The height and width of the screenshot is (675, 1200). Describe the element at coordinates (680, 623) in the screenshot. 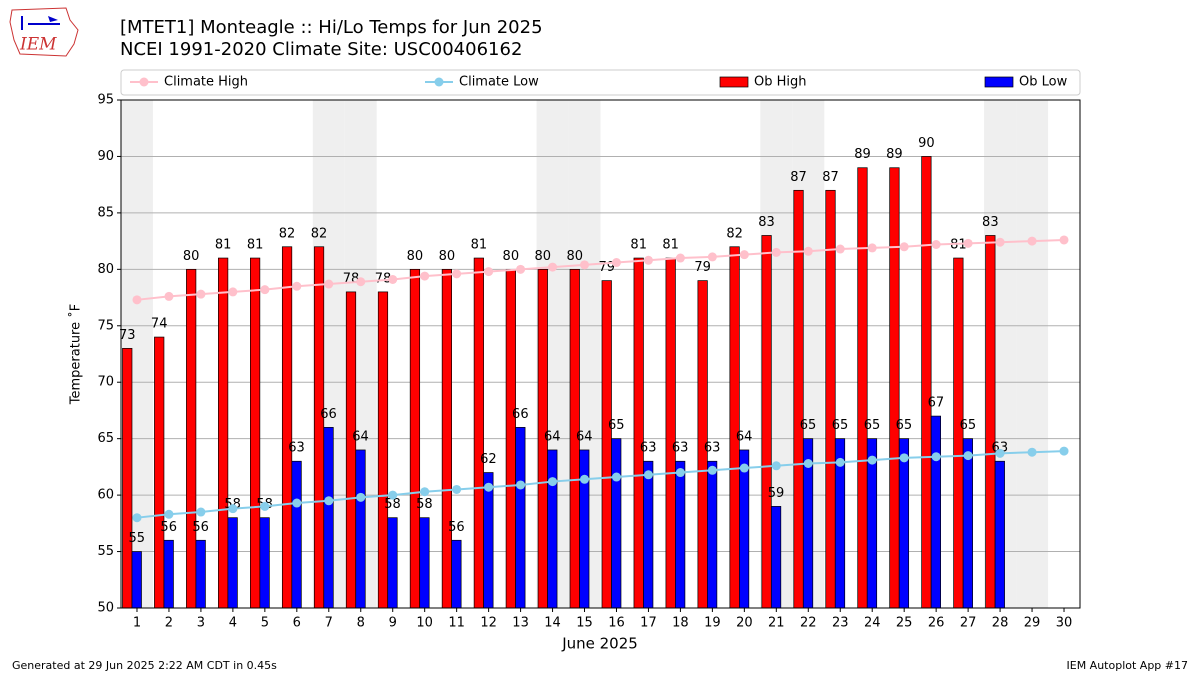

I see `x-tick-label: 18` at that location.